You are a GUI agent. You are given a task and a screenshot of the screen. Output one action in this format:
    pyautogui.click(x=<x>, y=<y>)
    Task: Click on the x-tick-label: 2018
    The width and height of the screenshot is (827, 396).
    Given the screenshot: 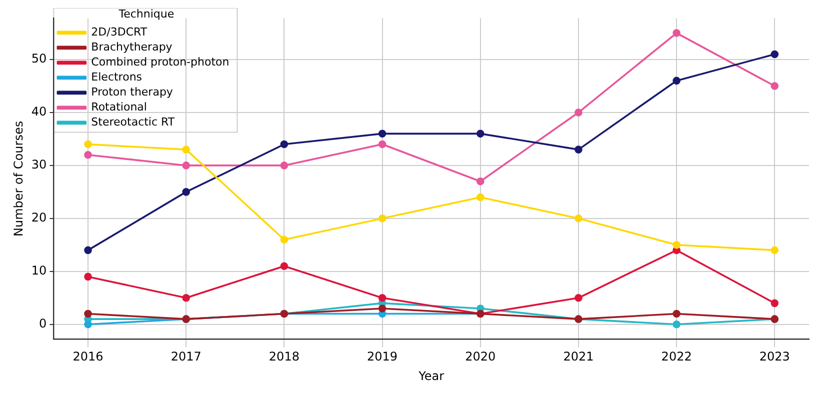 What is the action you would take?
    pyautogui.click(x=284, y=357)
    